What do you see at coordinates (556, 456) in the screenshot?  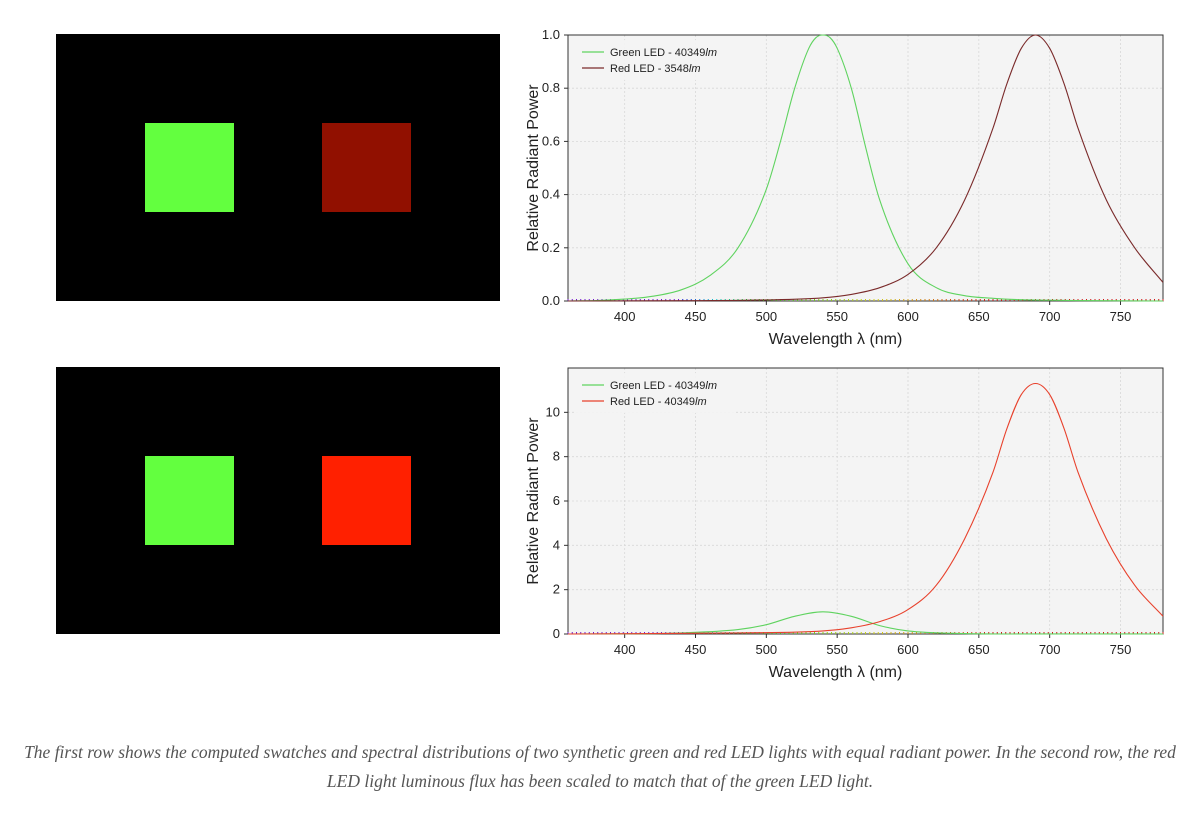 I see `y-tick-label: 8` at bounding box center [556, 456].